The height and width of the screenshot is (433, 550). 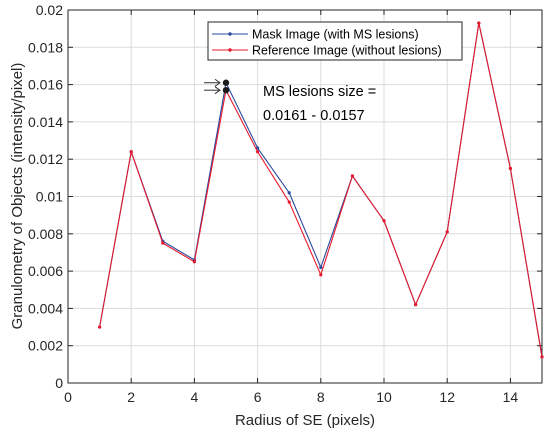 I want to click on y-tick-label: 0.01, so click(x=49, y=197).